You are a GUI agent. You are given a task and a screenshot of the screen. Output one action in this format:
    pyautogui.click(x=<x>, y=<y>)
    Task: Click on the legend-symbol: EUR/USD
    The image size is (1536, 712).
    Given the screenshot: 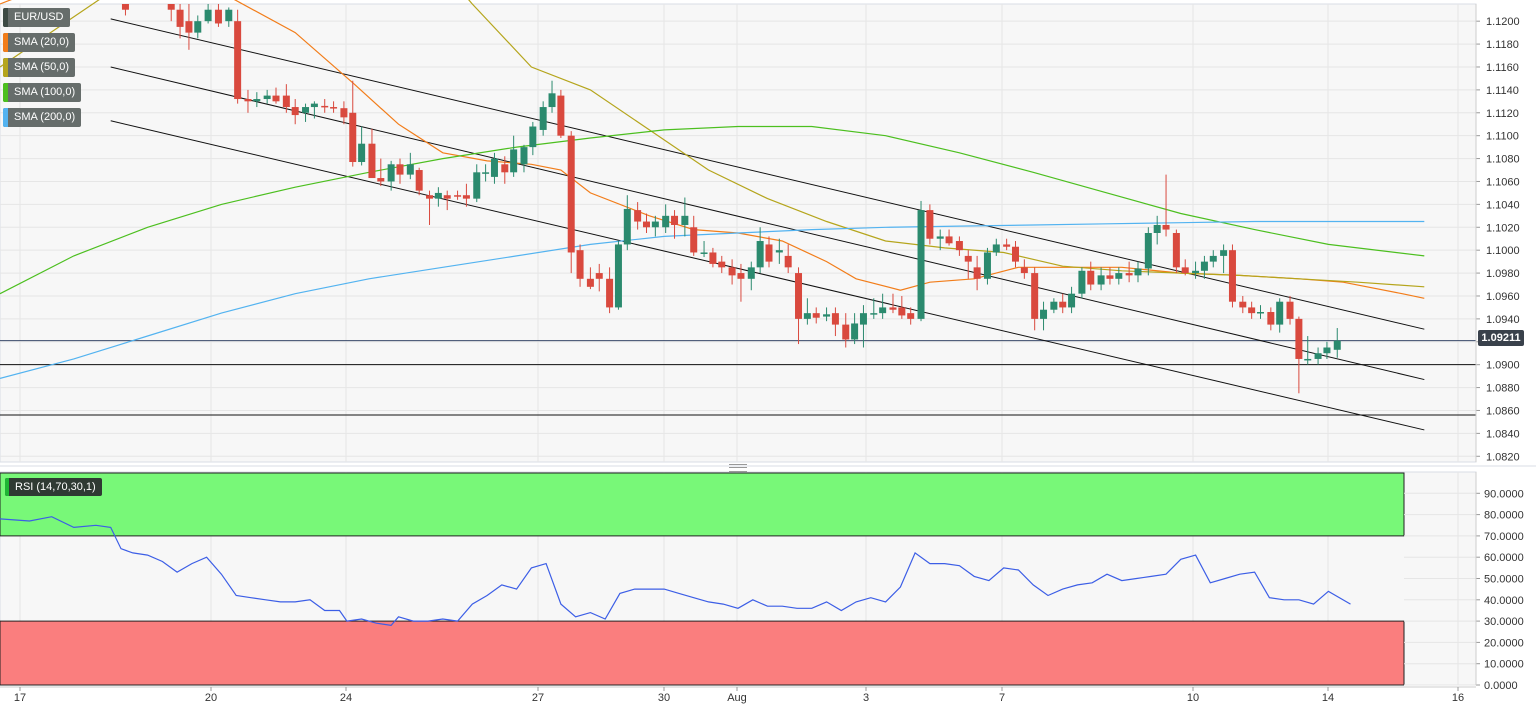 What is the action you would take?
    pyautogui.click(x=36, y=17)
    